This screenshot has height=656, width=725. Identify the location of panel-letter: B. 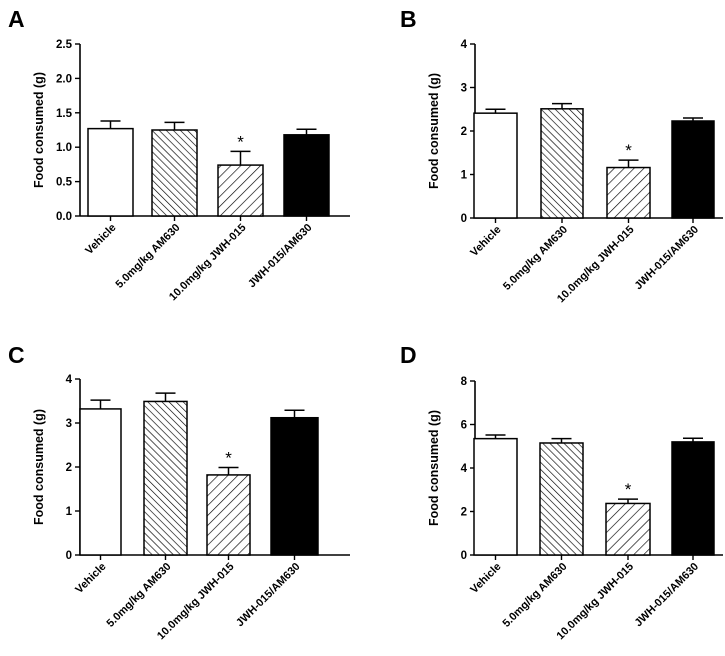
(408, 19).